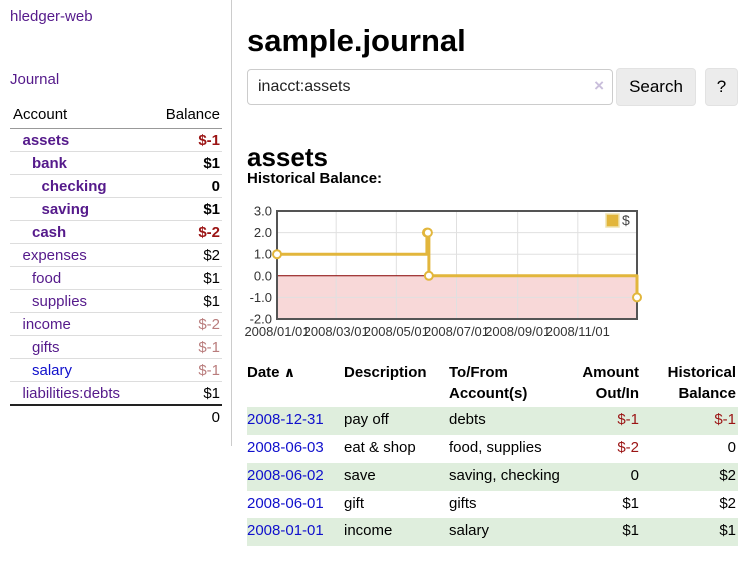 The width and height of the screenshot is (742, 582). Describe the element at coordinates (721, 87) in the screenshot. I see `help-button: ?` at that location.